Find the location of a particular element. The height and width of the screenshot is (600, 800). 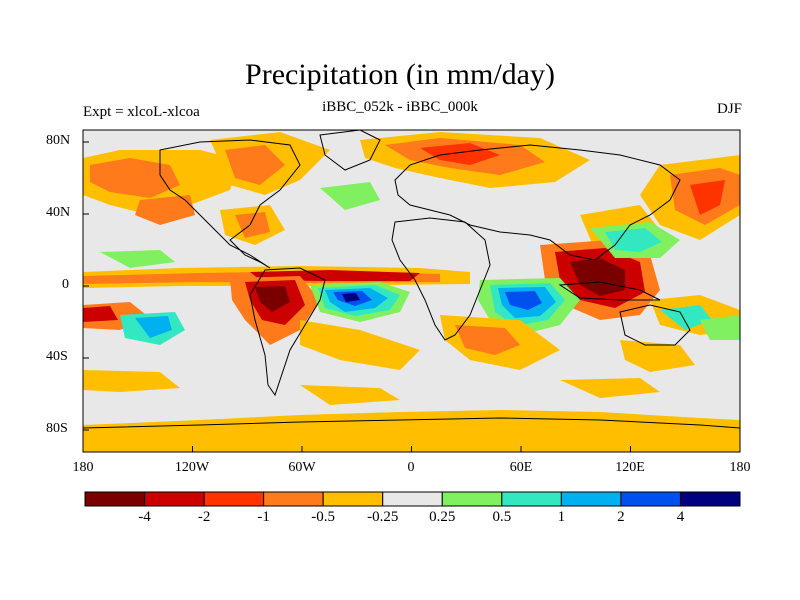

run-comparison-label: iBBC_052k - iBBC_000k is located at coordinates (400, 107).